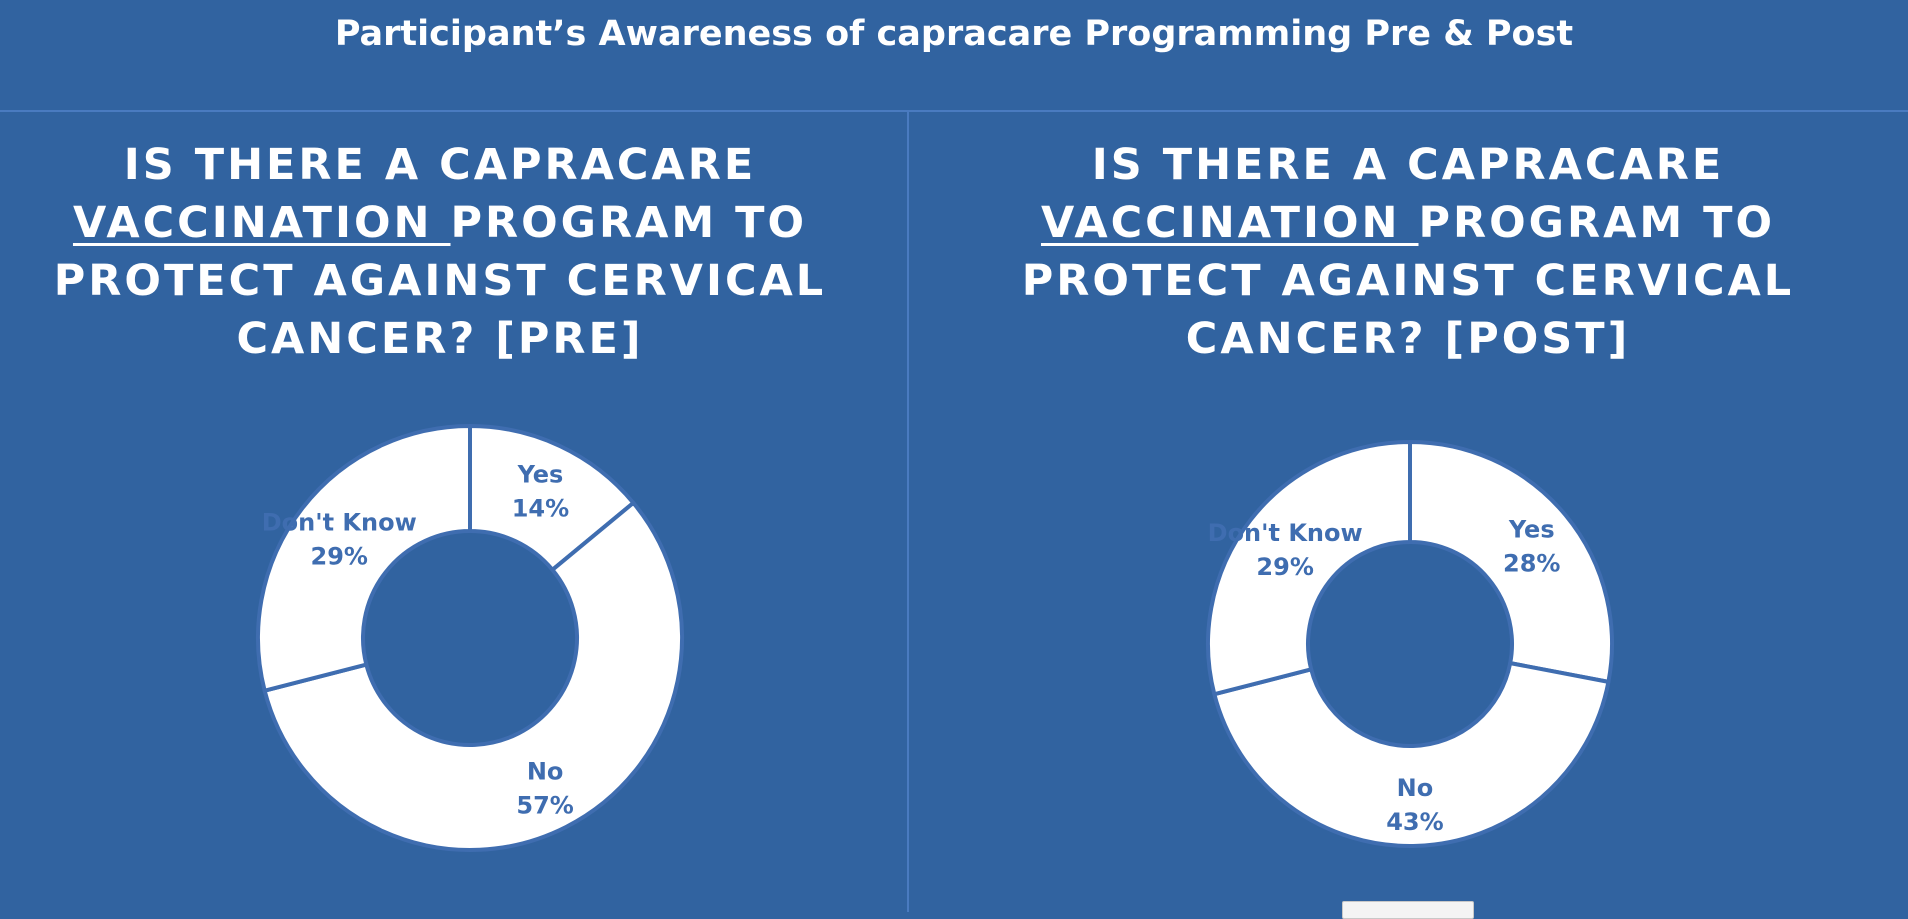 The width and height of the screenshot is (1908, 919). Describe the element at coordinates (540, 491) in the screenshot. I see `slice-label-yes: Yes 14%` at that location.